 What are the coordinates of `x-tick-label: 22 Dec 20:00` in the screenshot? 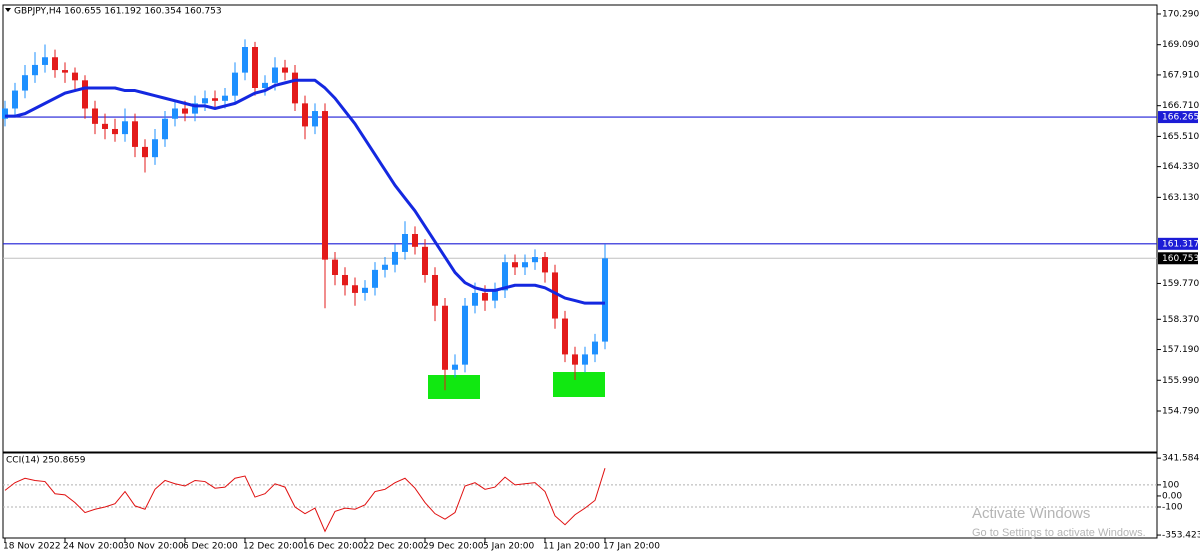 It's located at (393, 547).